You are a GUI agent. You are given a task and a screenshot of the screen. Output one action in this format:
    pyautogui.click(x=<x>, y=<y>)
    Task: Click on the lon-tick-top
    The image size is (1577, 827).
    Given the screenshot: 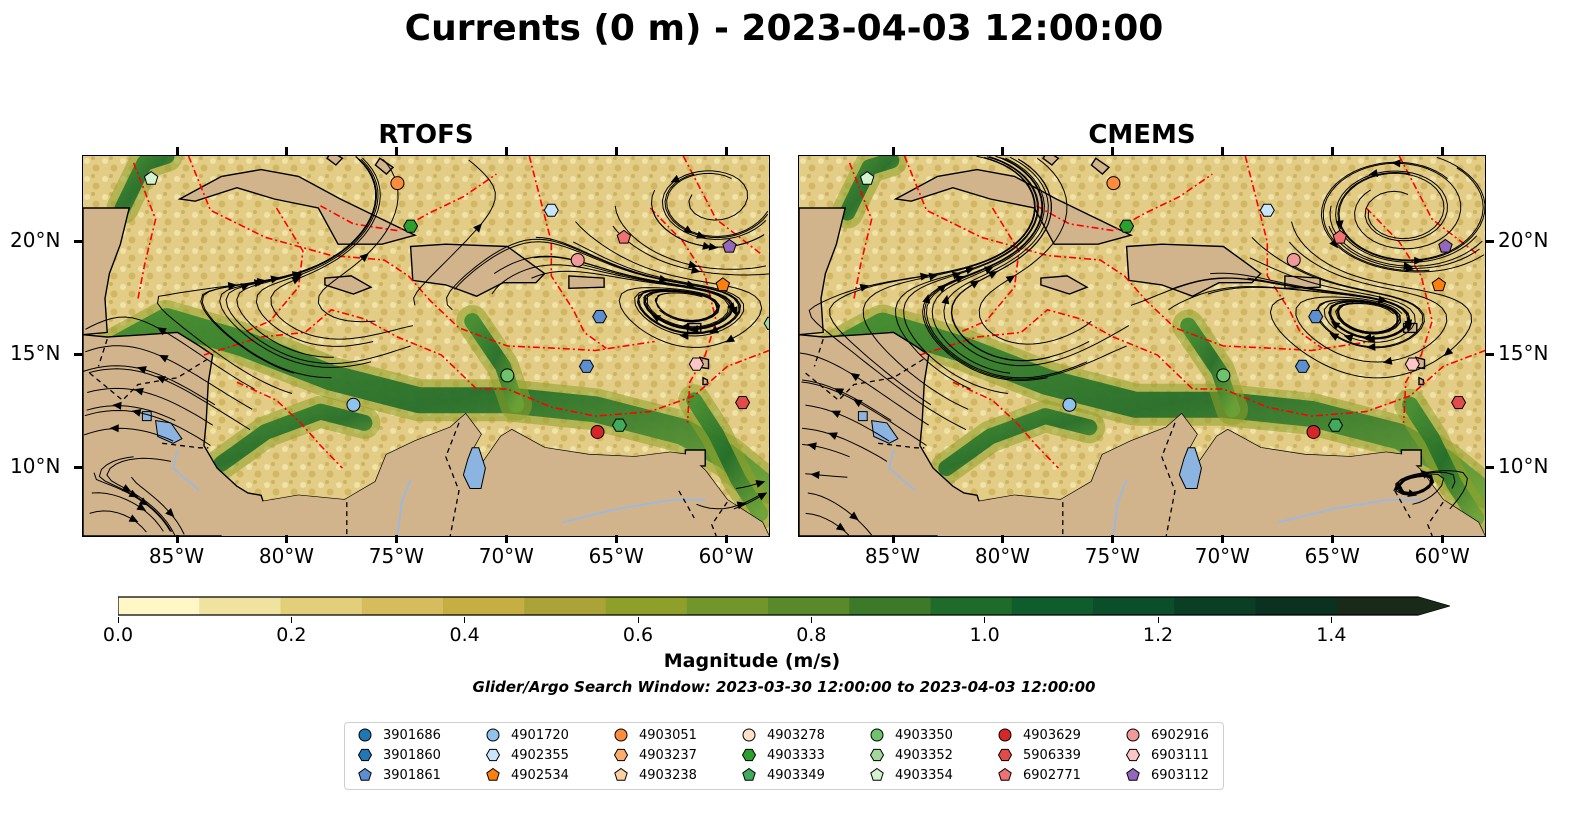 What is the action you would take?
    pyautogui.click(x=177, y=151)
    